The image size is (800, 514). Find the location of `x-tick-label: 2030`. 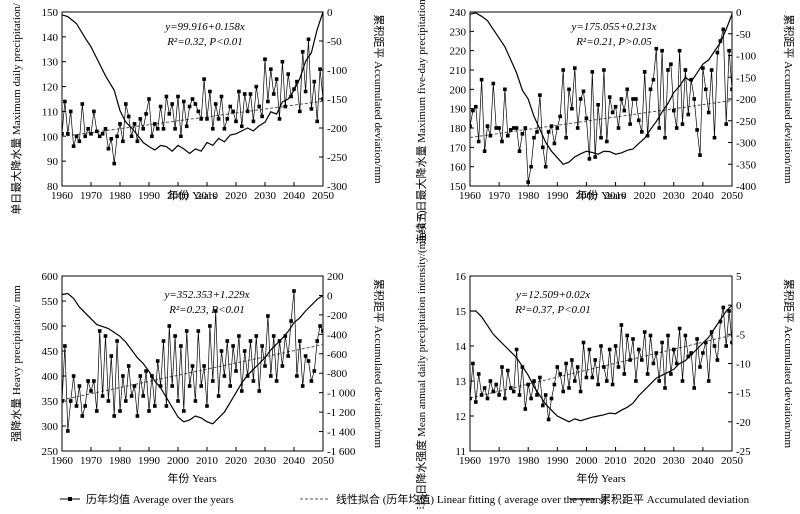

x-tick-label: 2030 is located at coordinates (265, 196).